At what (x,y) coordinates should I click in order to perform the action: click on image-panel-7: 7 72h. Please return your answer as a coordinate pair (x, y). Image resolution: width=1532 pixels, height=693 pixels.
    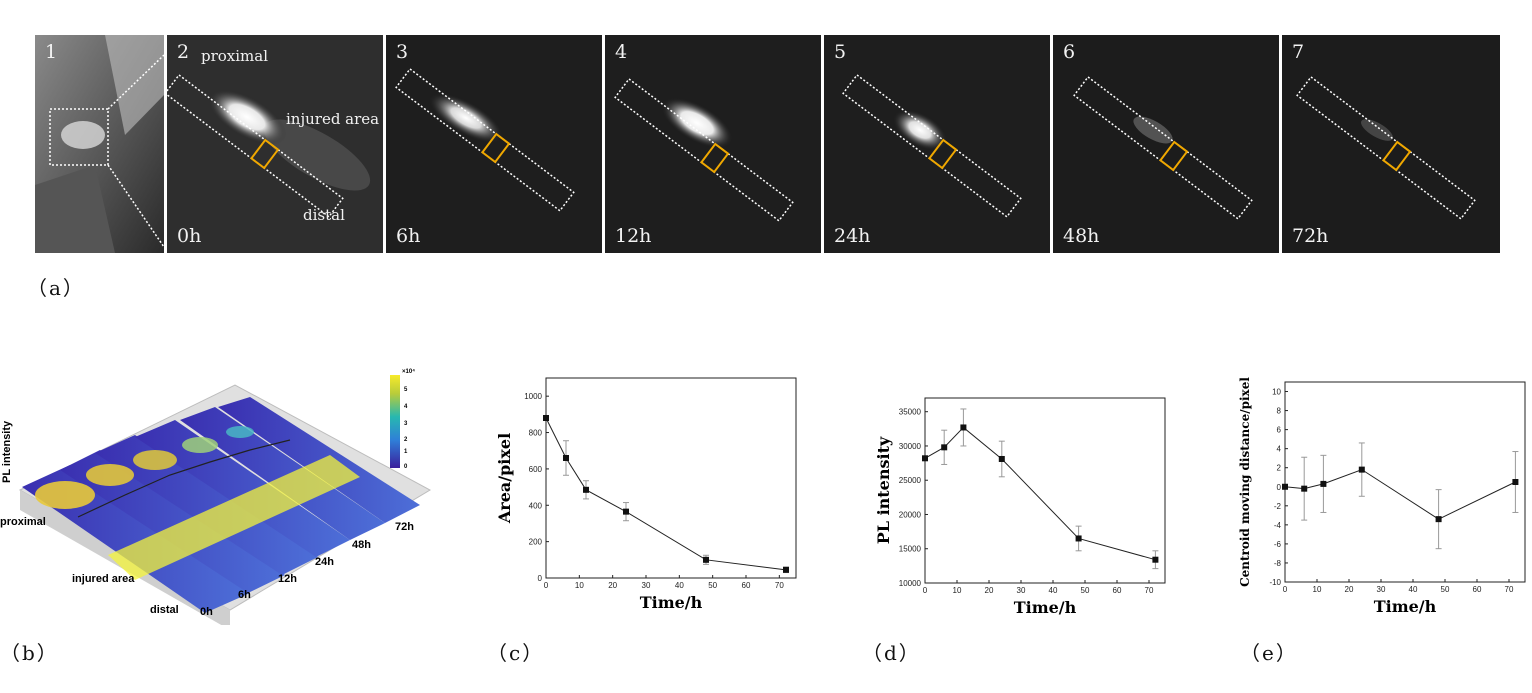
    Looking at the image, I should click on (1391, 144).